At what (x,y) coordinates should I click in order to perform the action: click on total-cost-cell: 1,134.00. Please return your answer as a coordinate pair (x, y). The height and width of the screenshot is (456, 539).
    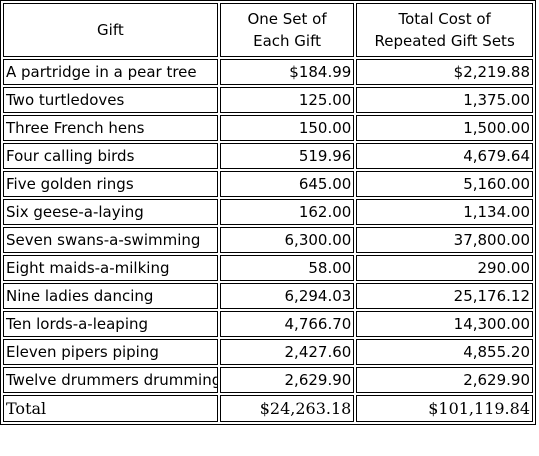
    Looking at the image, I should click on (444, 212).